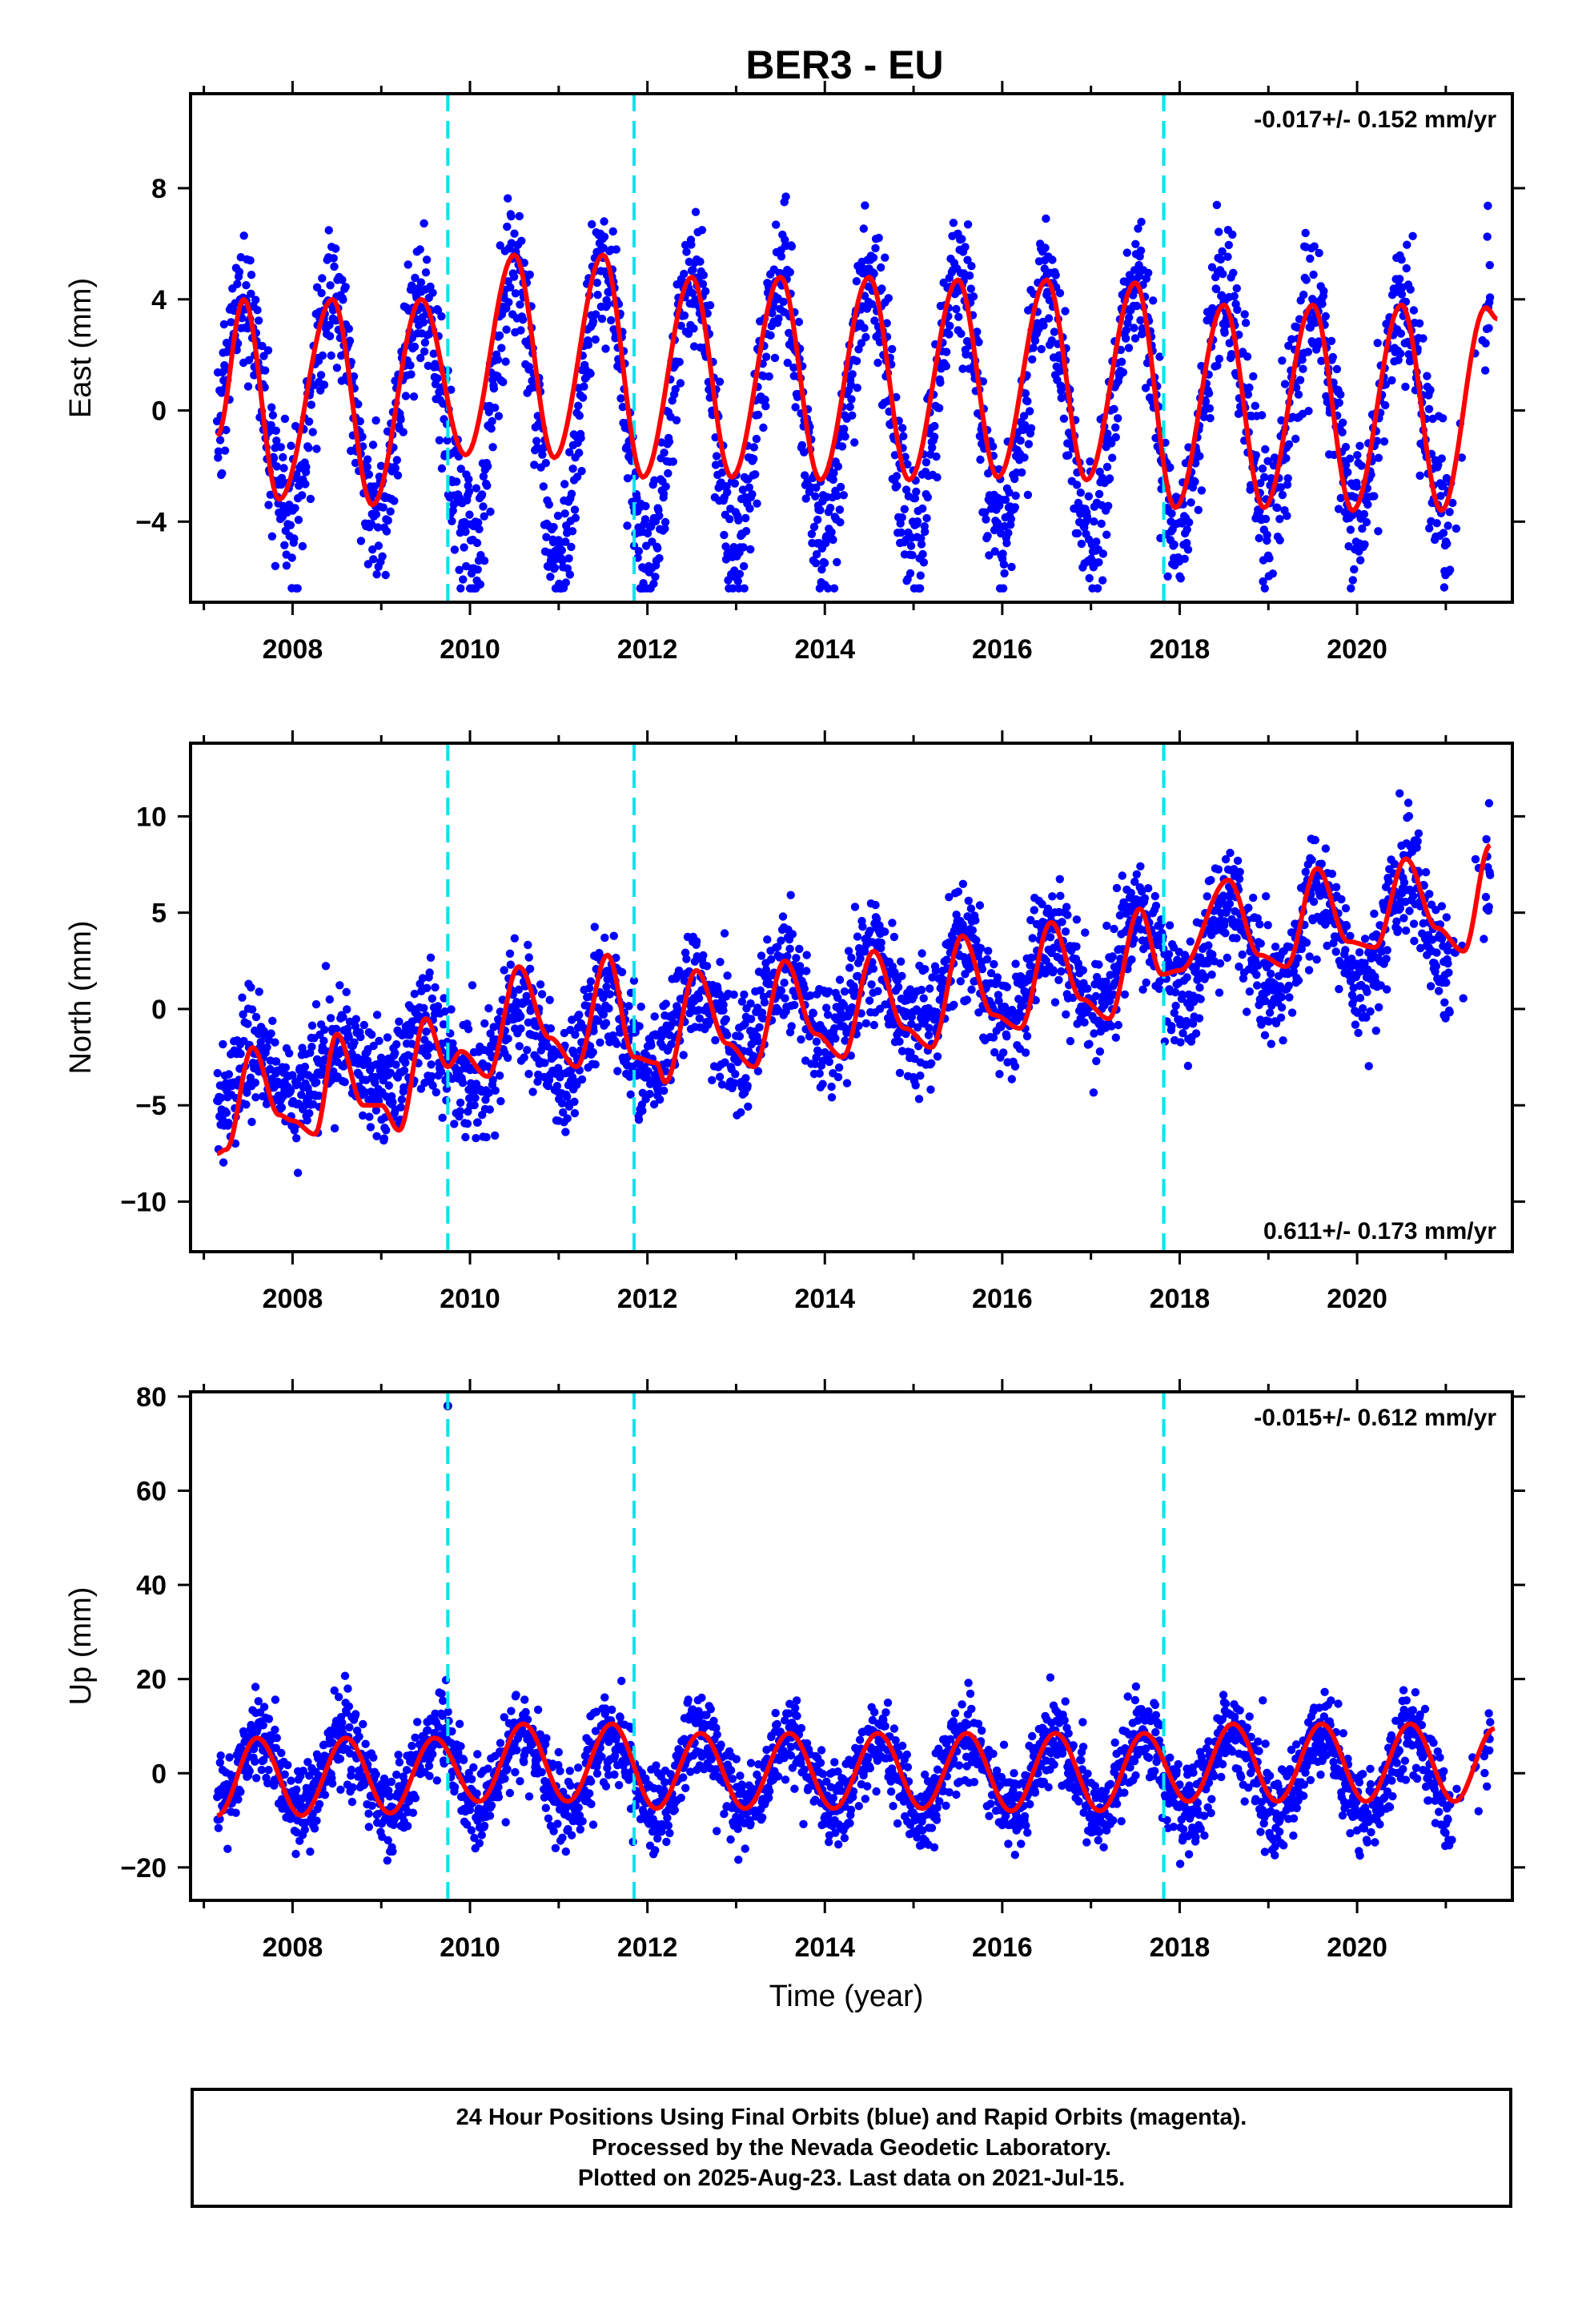  Describe the element at coordinates (824, 649) in the screenshot. I see `x-tick-label: 2014` at that location.